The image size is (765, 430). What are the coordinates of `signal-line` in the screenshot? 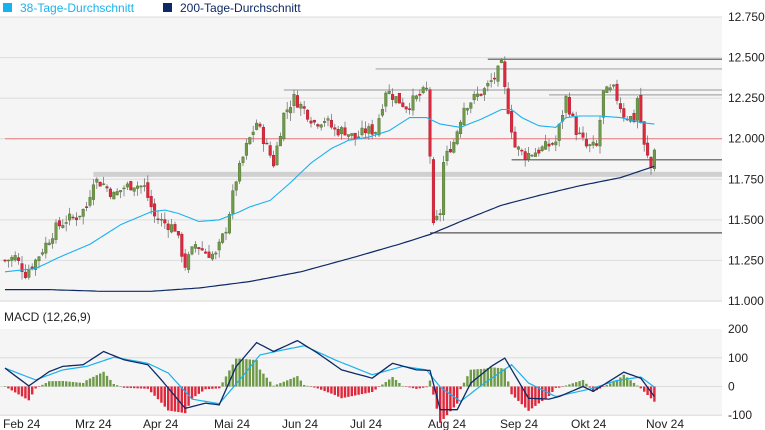 It's located at (329, 375).